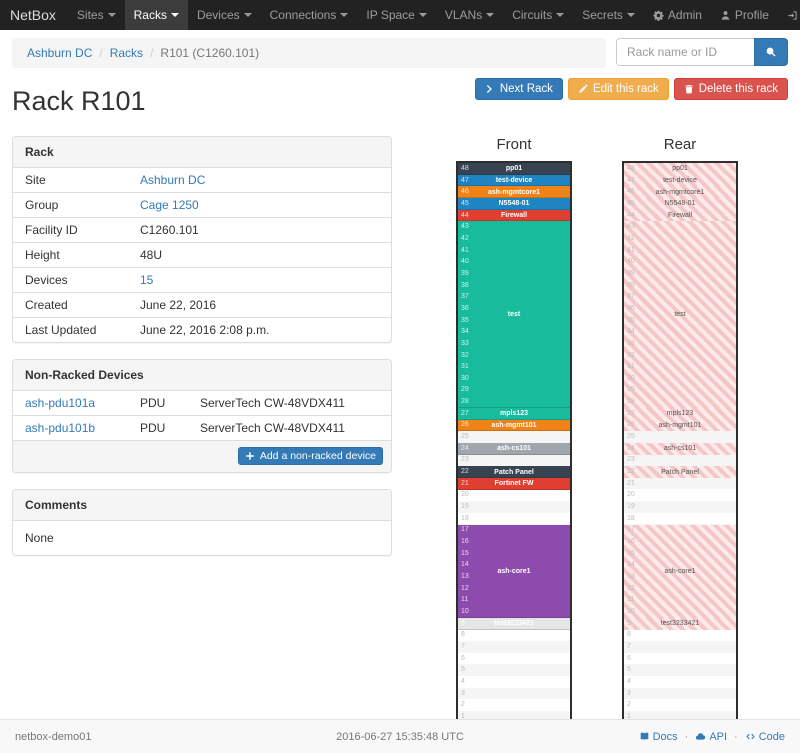 The image size is (800, 753). What do you see at coordinates (608, 15) in the screenshot?
I see `nav-item-secrets: Secrets` at bounding box center [608, 15].